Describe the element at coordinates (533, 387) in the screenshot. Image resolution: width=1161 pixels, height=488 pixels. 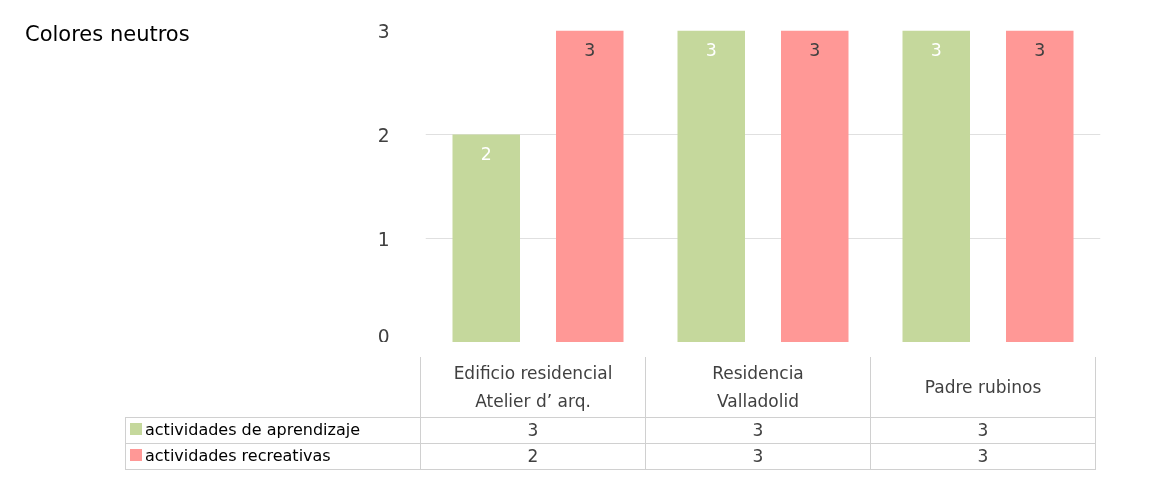
I see `x-tick-label: Edificio residencial Atelier d’ arq.` at that location.